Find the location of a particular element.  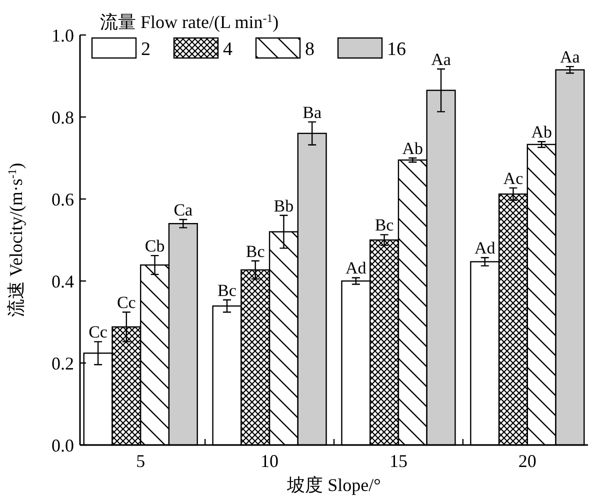

x-tick-label: 10 is located at coordinates (269, 461).